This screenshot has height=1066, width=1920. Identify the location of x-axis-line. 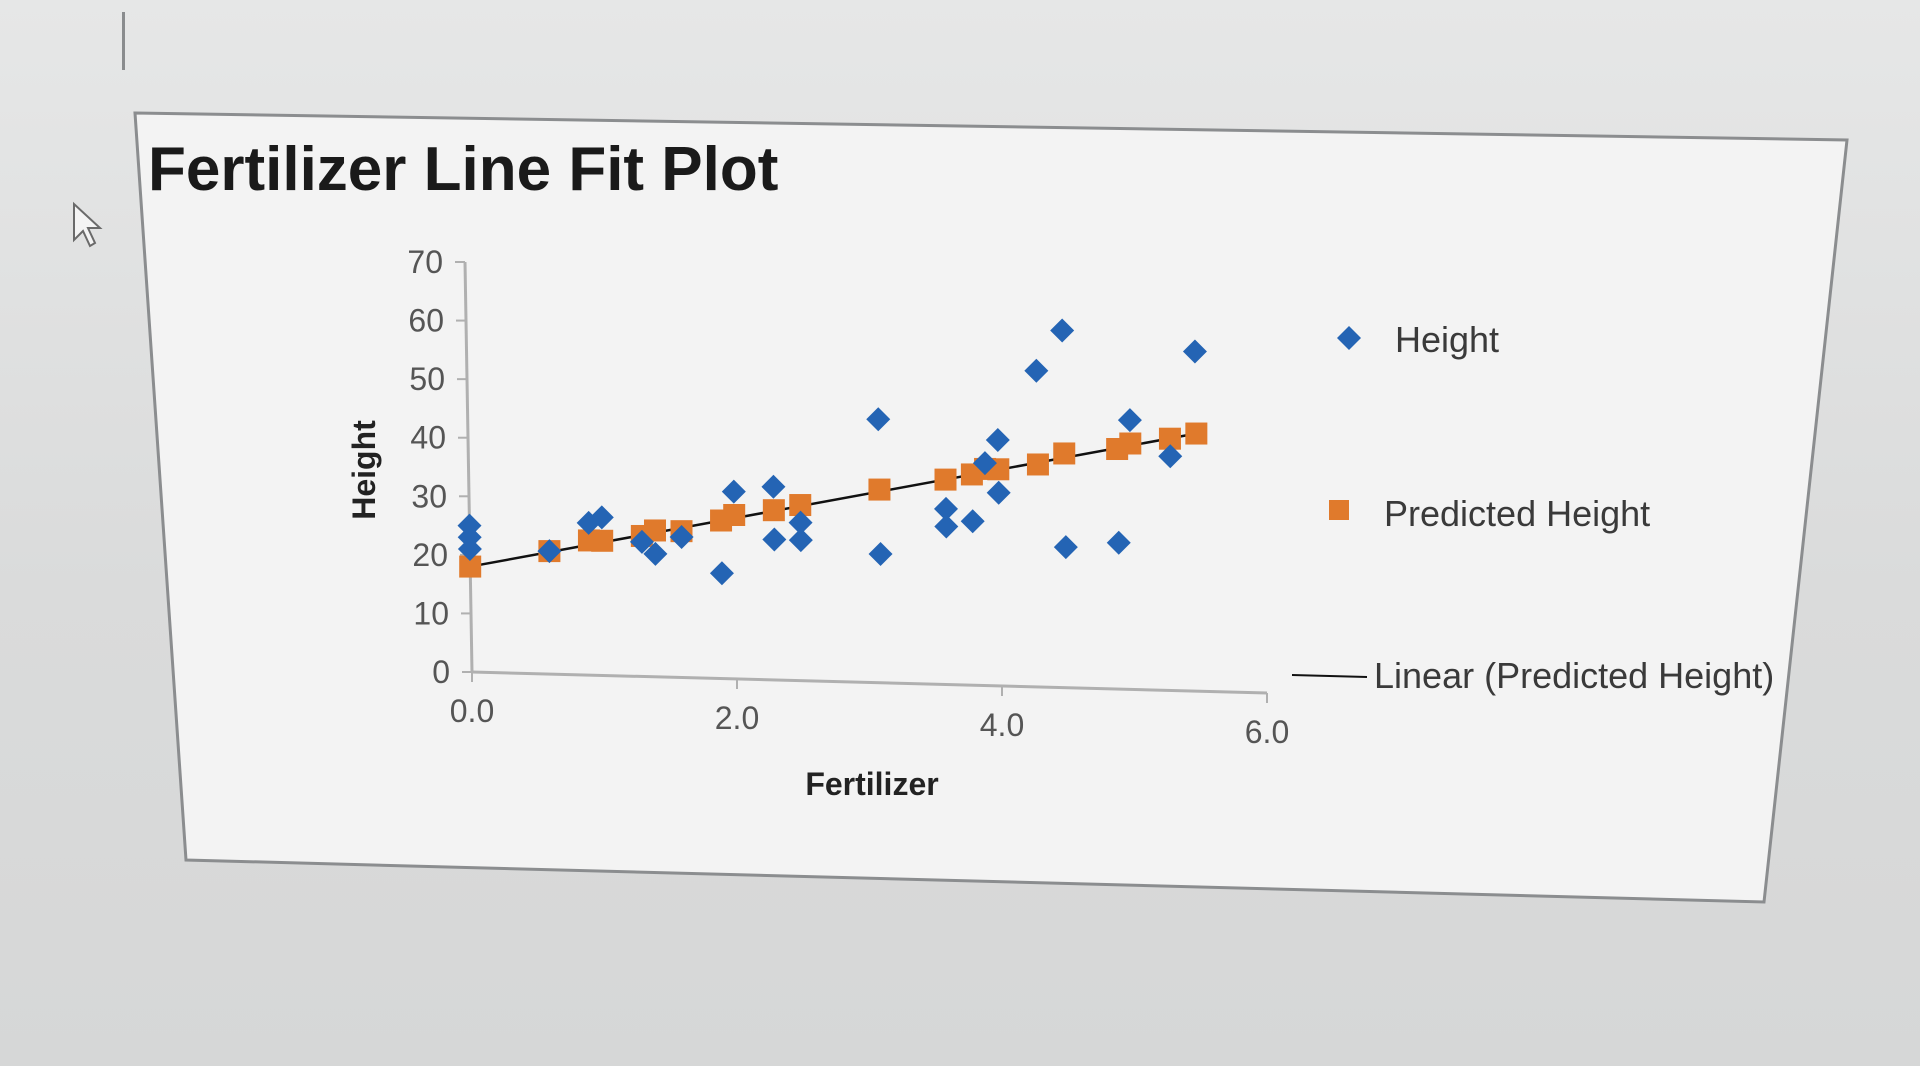
(869, 682).